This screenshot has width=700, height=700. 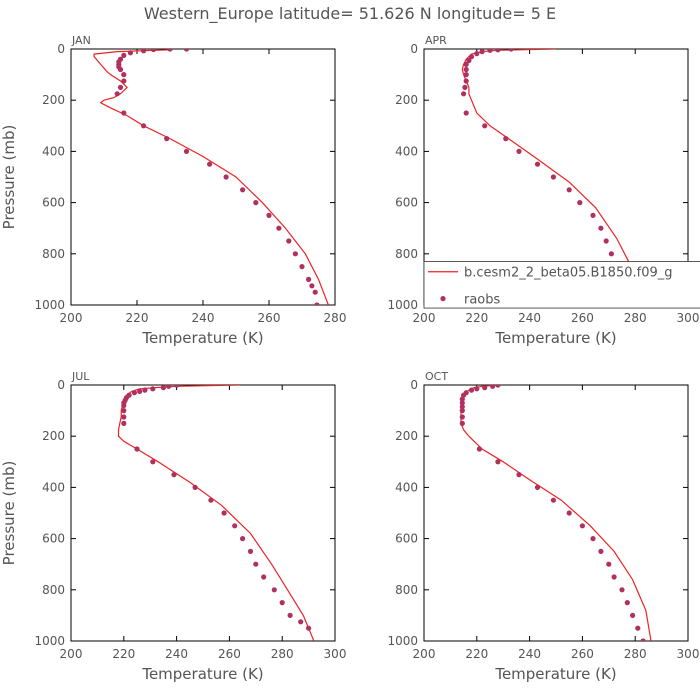 What do you see at coordinates (81, 40) in the screenshot?
I see `panel-label: JAN` at bounding box center [81, 40].